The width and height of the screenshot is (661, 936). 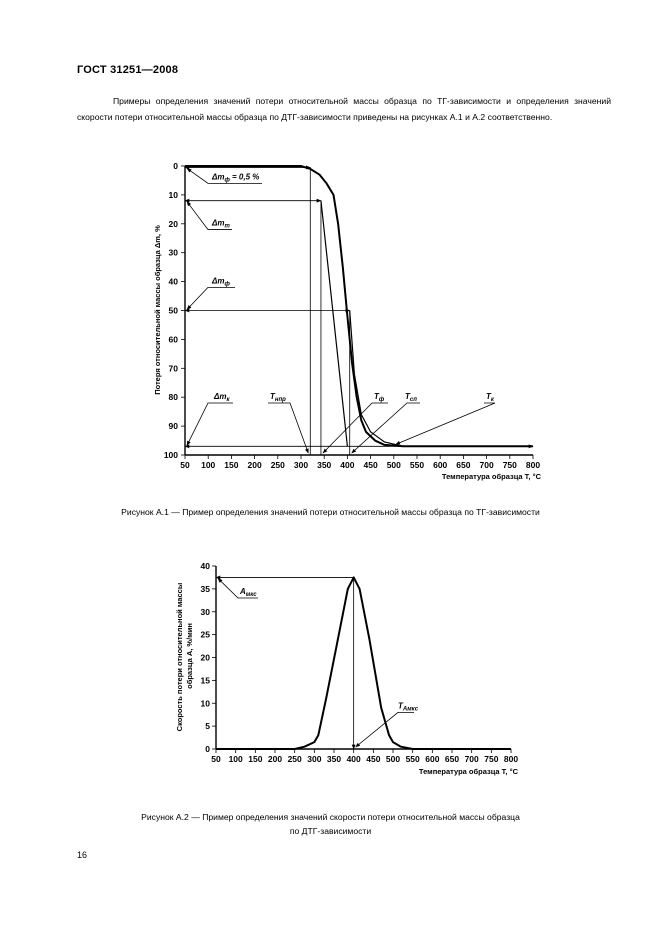 I want to click on dtg-y-tick-label: 40, so click(x=206, y=566).